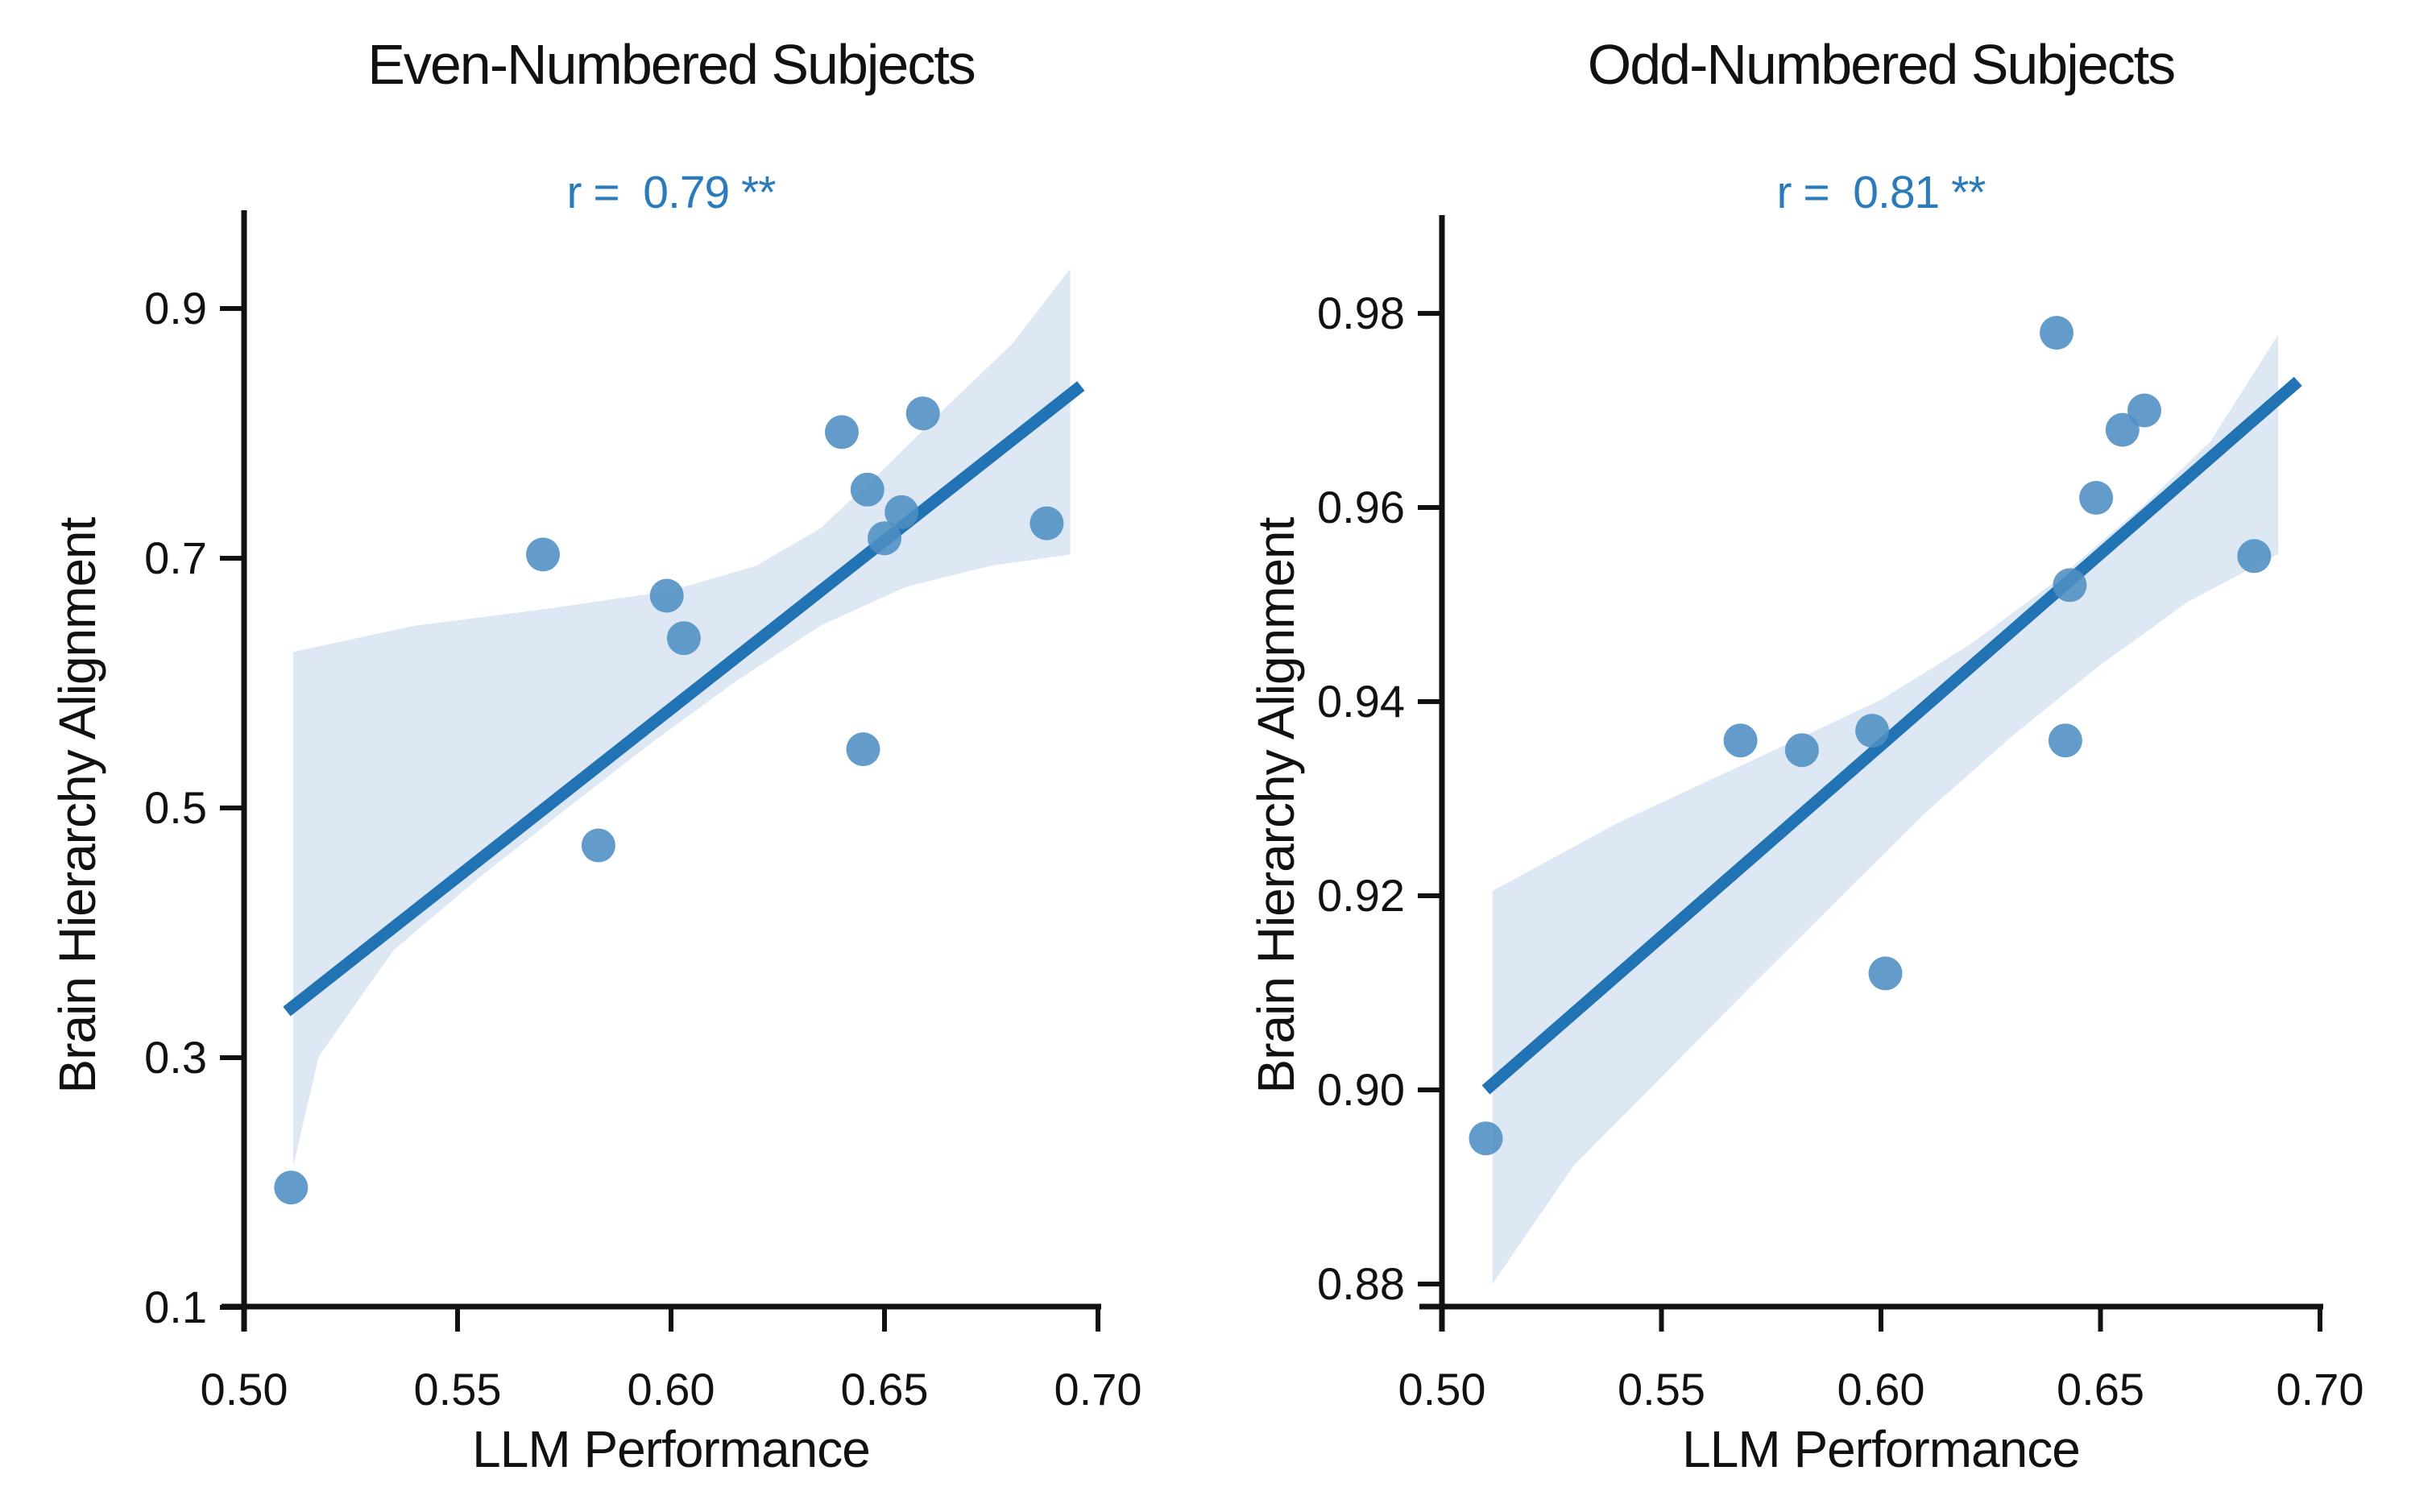  I want to click on y-tick-label: 0.9, so click(175, 308).